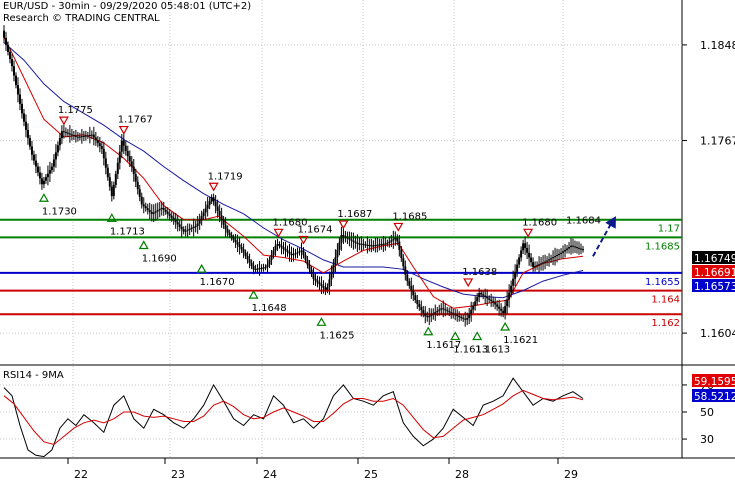 The height and width of the screenshot is (484, 735). I want to click on forecast-arrow-head, so click(610, 222).